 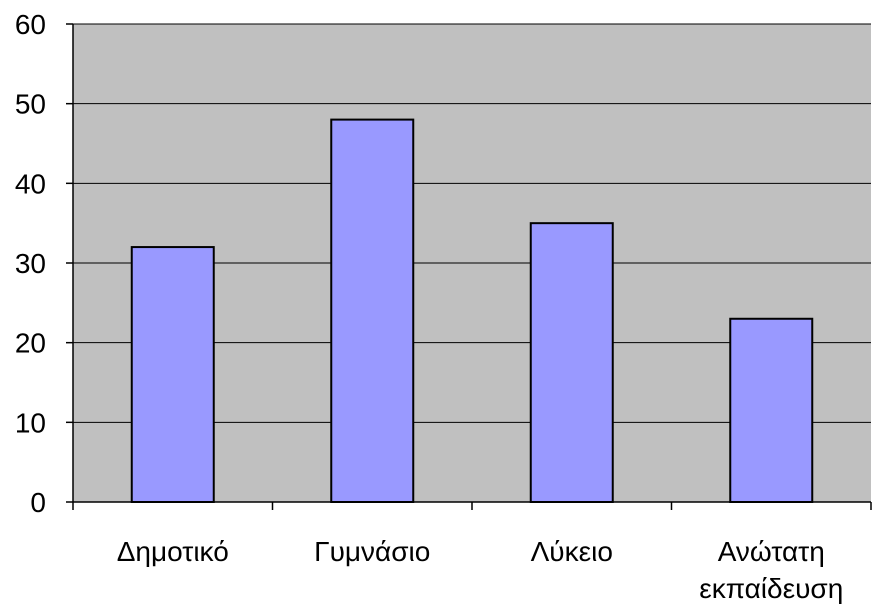 What do you see at coordinates (372, 551) in the screenshot?
I see `x-tick-label: Γυμνάσιο` at bounding box center [372, 551].